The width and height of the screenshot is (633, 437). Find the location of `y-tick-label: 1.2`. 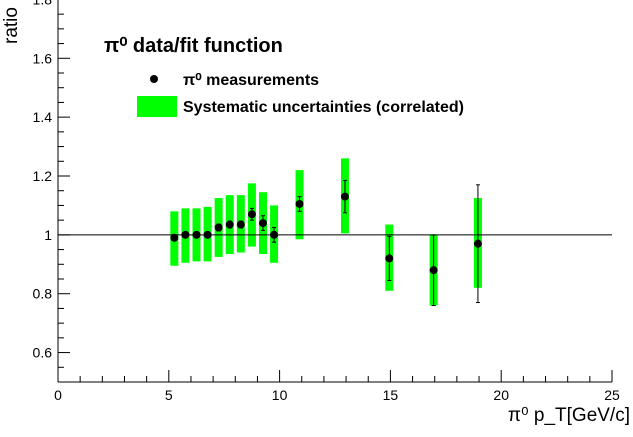

y-tick-label: 1.2 is located at coordinates (43, 176).